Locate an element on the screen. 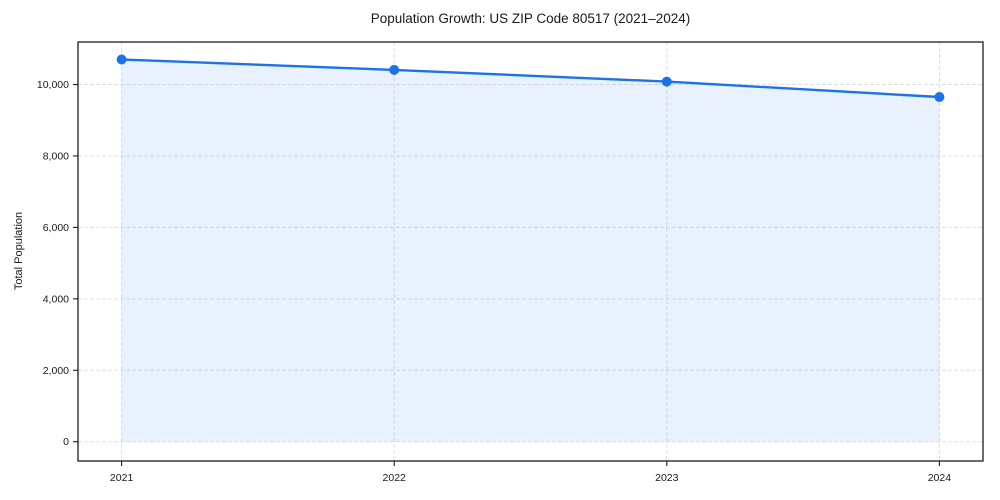  y-tick-label: 4,000 is located at coordinates (56, 299).